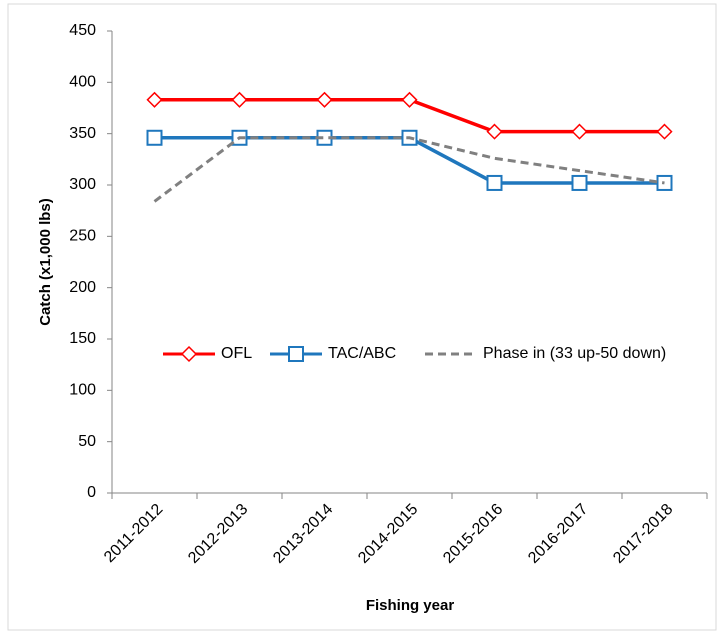 The height and width of the screenshot is (634, 721). What do you see at coordinates (82, 287) in the screenshot?
I see `y-tick-label: 200` at bounding box center [82, 287].